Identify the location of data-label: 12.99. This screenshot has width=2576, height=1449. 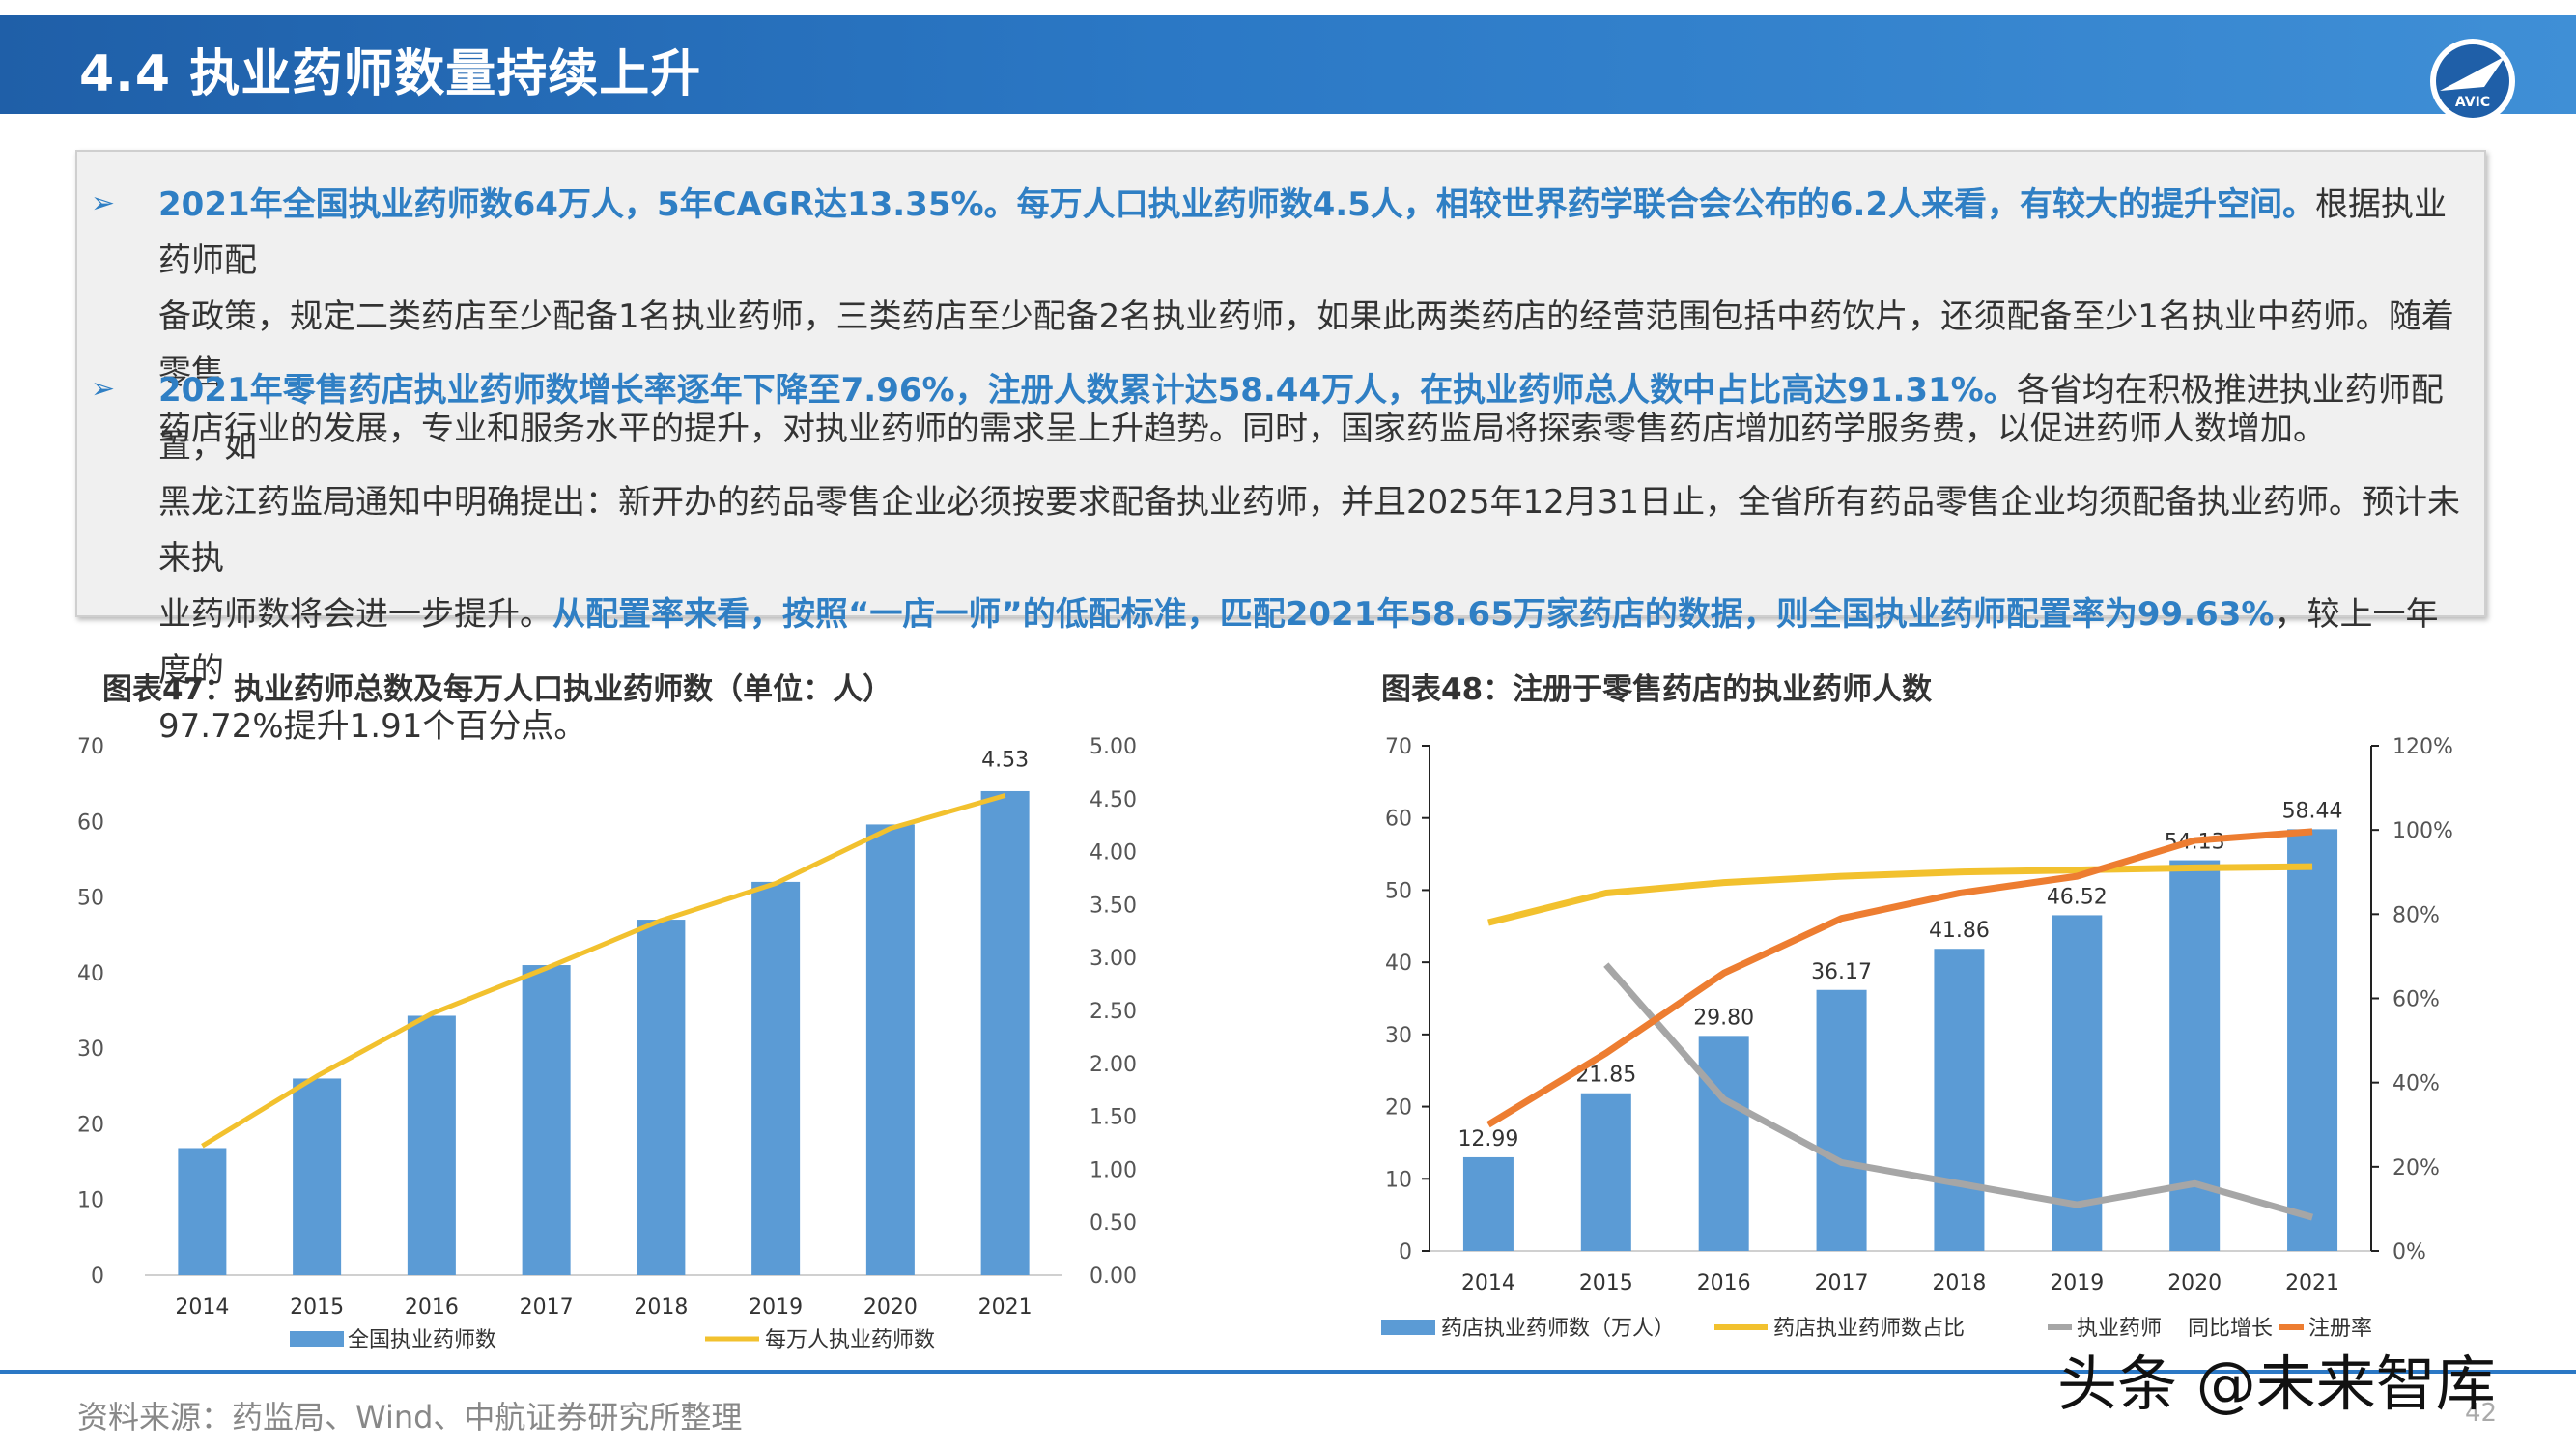
(1488, 1139).